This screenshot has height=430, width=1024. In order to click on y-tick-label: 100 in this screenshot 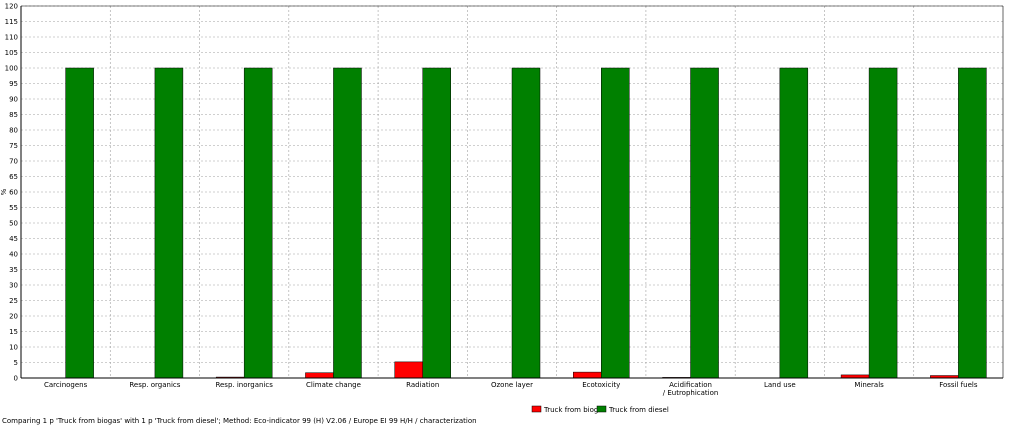, I will do `click(11, 69)`.